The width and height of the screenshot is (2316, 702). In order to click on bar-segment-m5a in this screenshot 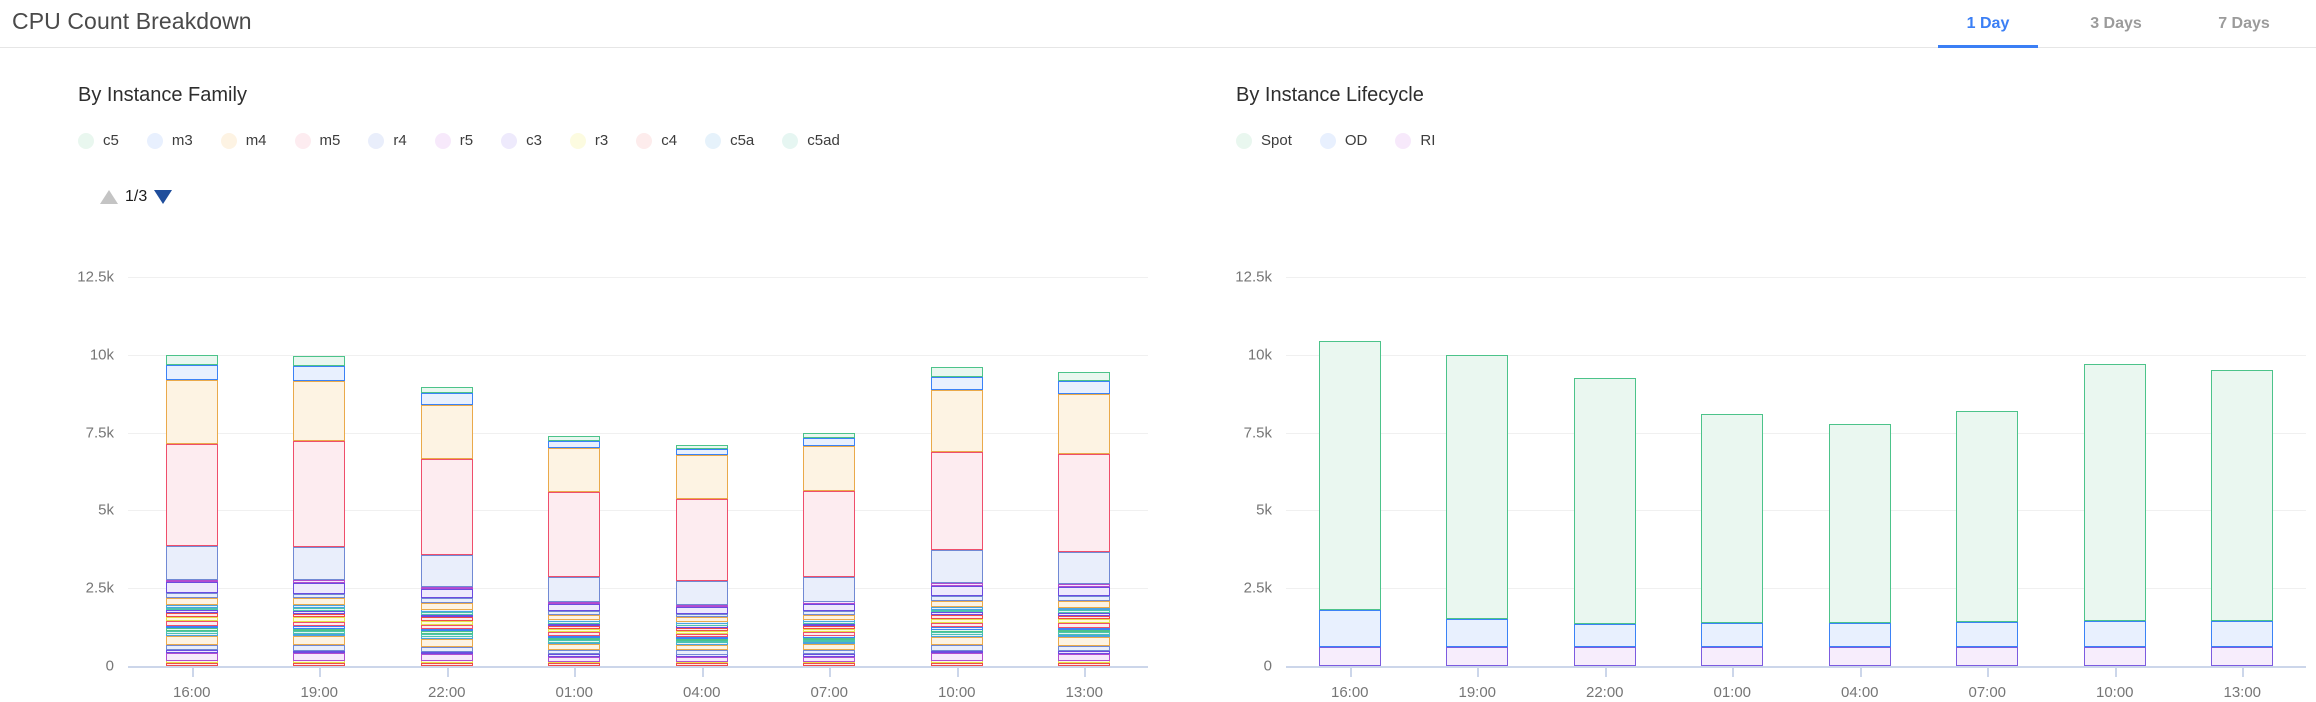, I will do `click(701, 624)`.